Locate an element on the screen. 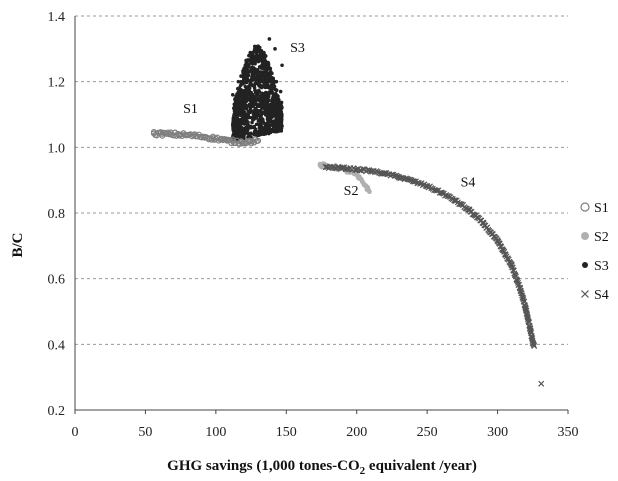 Image resolution: width=618 pixels, height=481 pixels. series-s3 is located at coordinates (257, 89).